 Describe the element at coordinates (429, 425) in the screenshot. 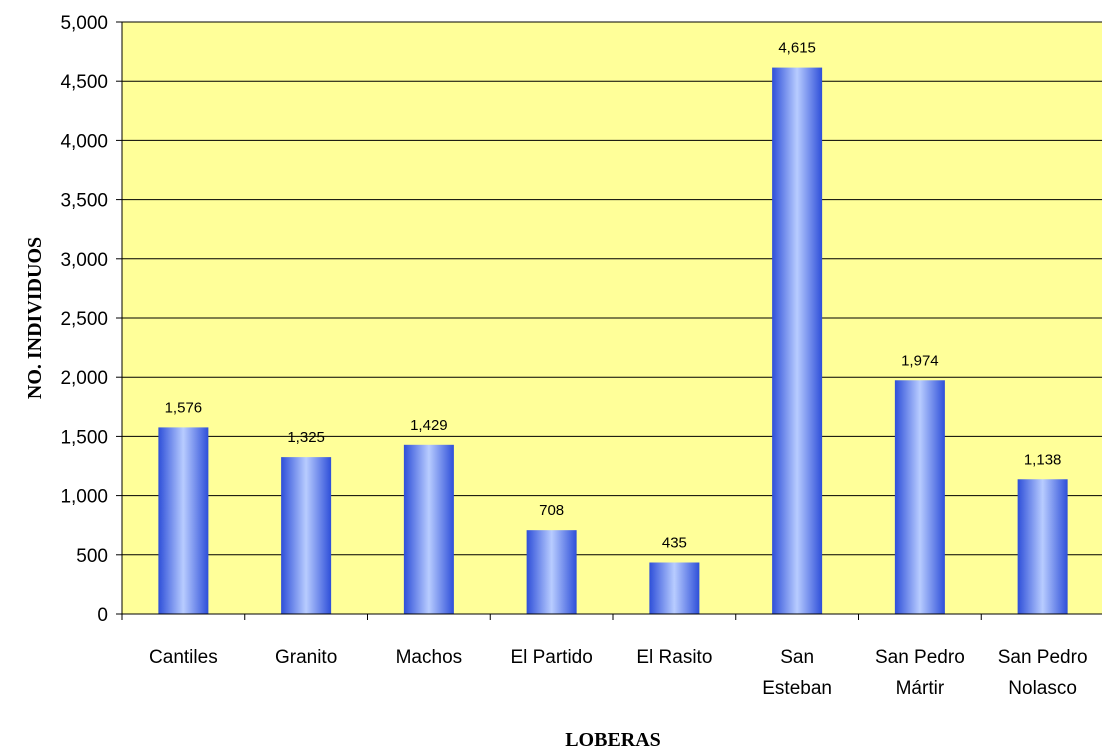

I see `data-label: 1,429` at that location.